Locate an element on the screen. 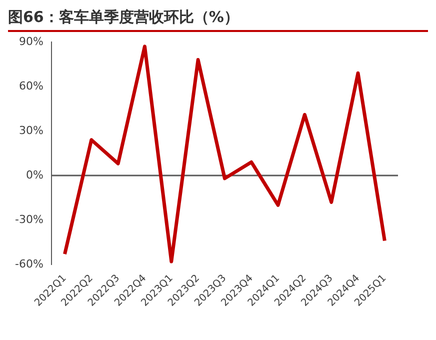 Image resolution: width=436 pixels, height=340 pixels. y-tick-label: 60% is located at coordinates (31, 85).